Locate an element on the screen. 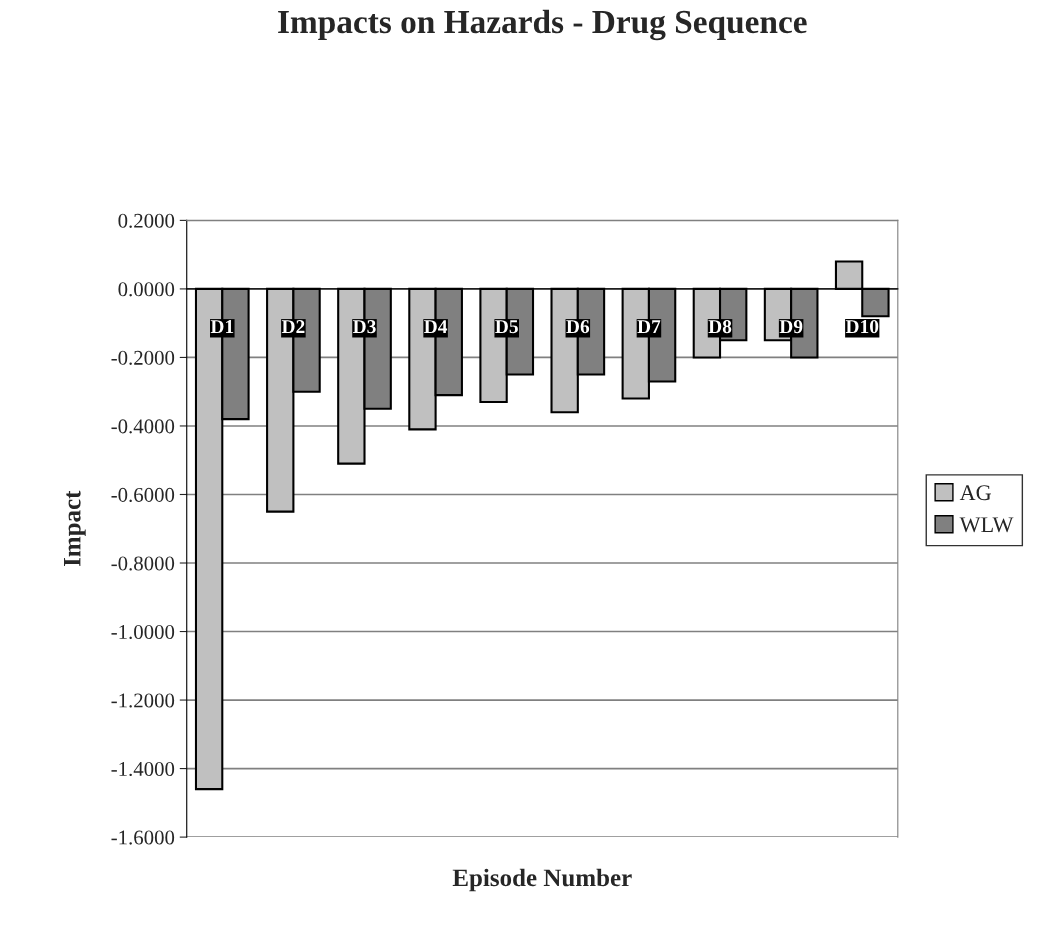  y-tick-label: -1.6000 is located at coordinates (143, 837).